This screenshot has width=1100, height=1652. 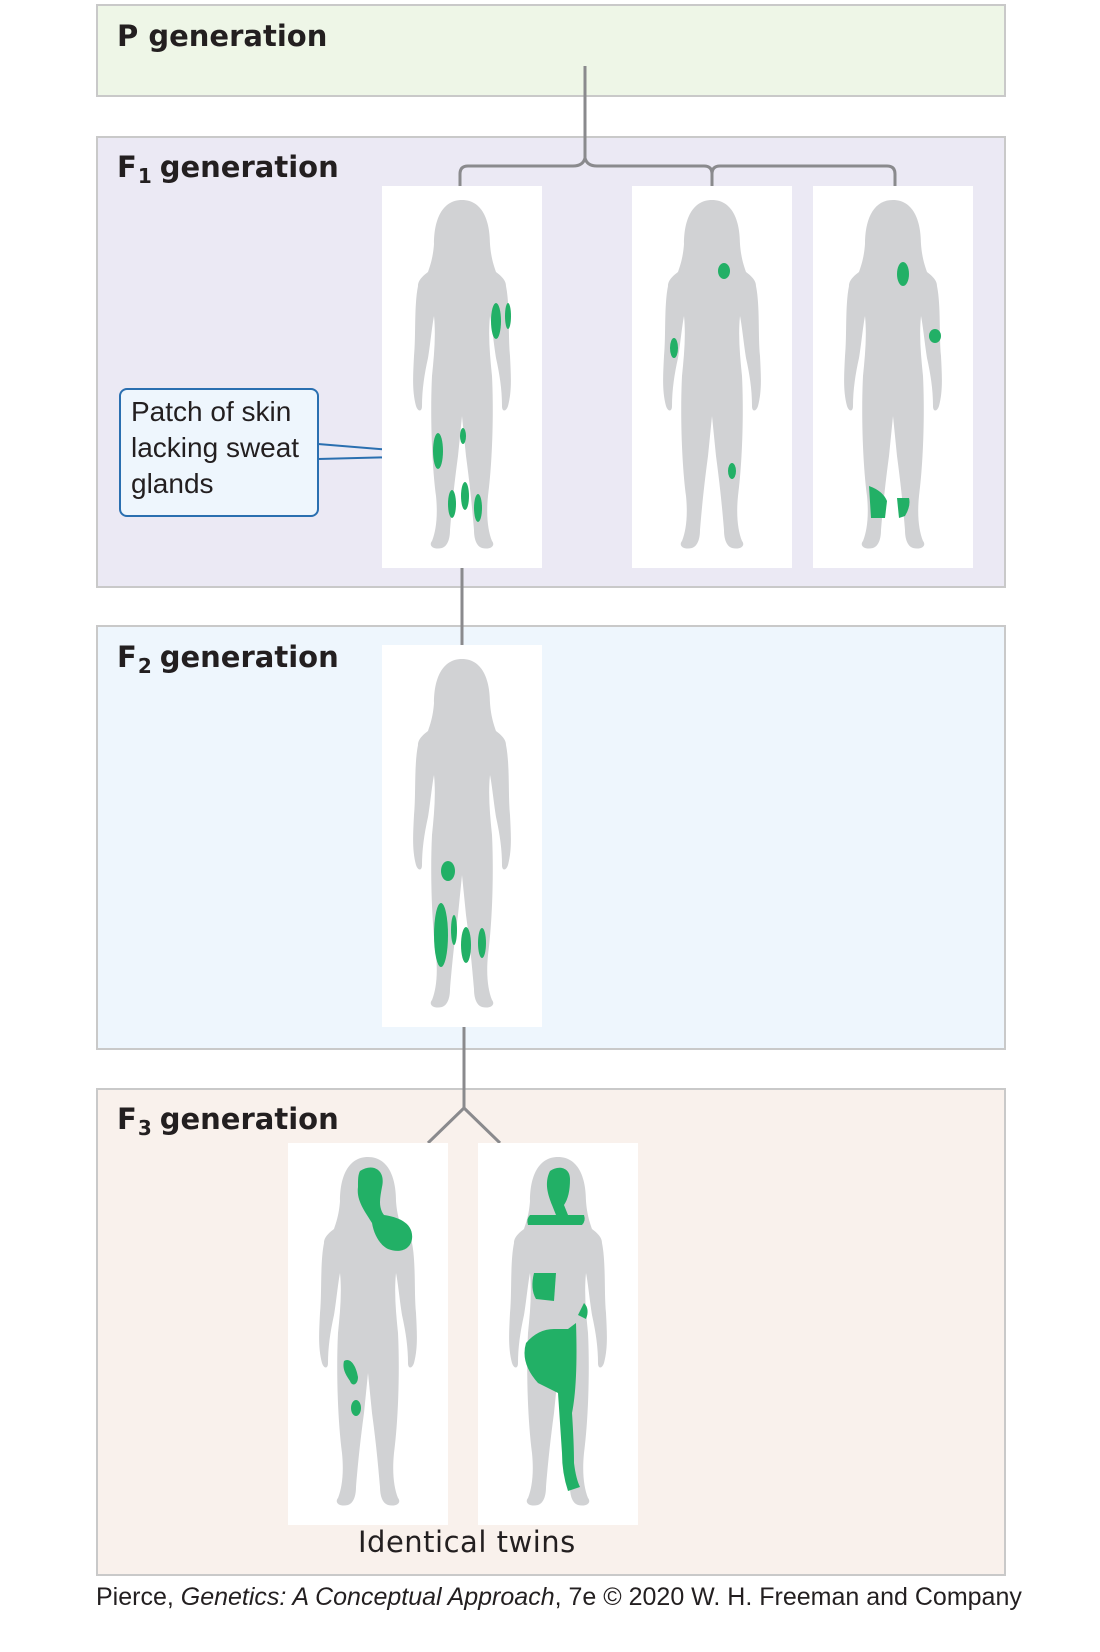 I want to click on f2-female-card, so click(x=462, y=836).